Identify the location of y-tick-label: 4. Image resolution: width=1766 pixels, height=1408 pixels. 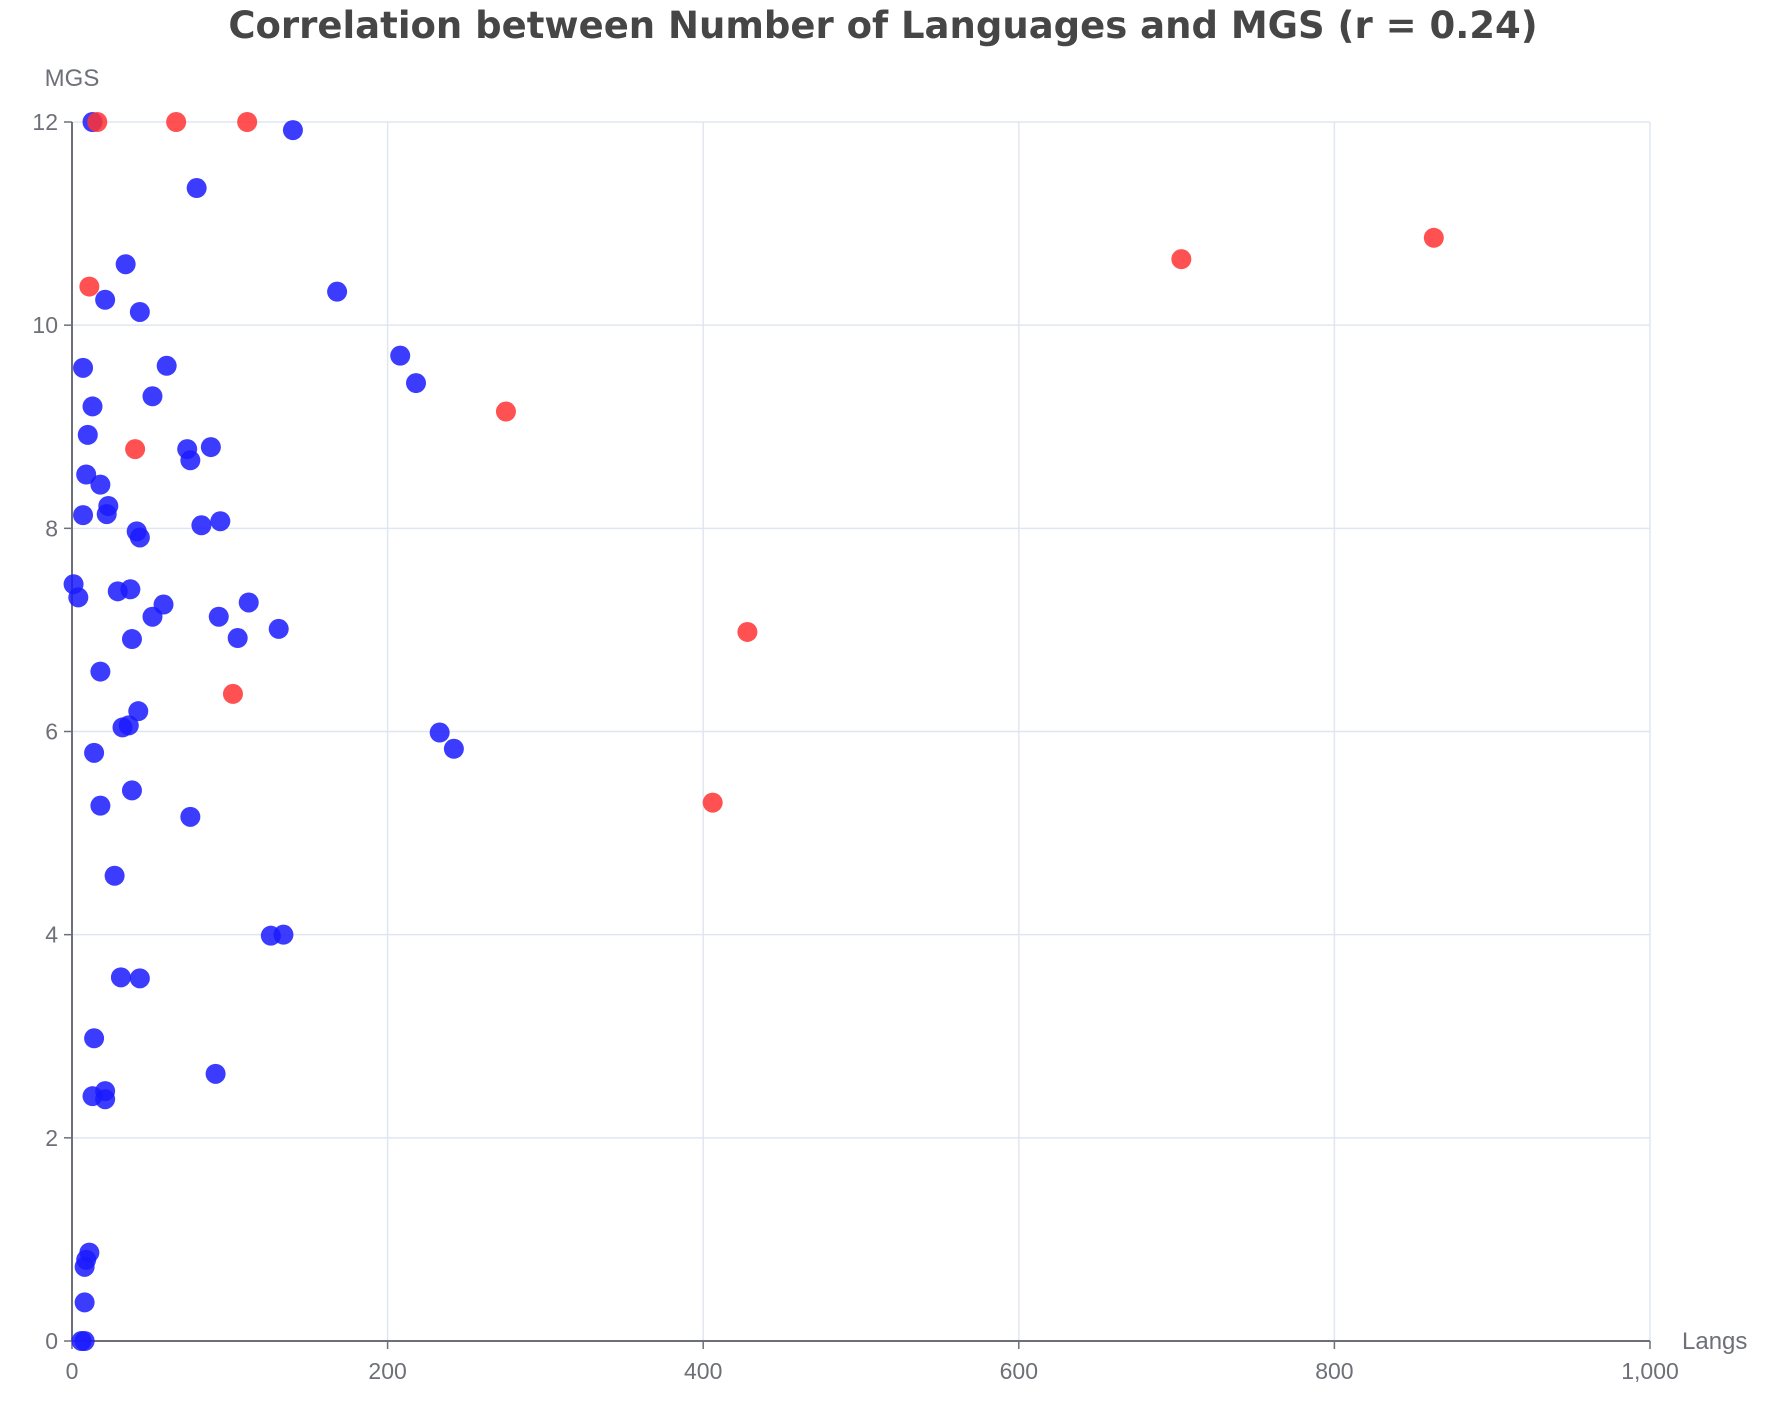
(51, 935).